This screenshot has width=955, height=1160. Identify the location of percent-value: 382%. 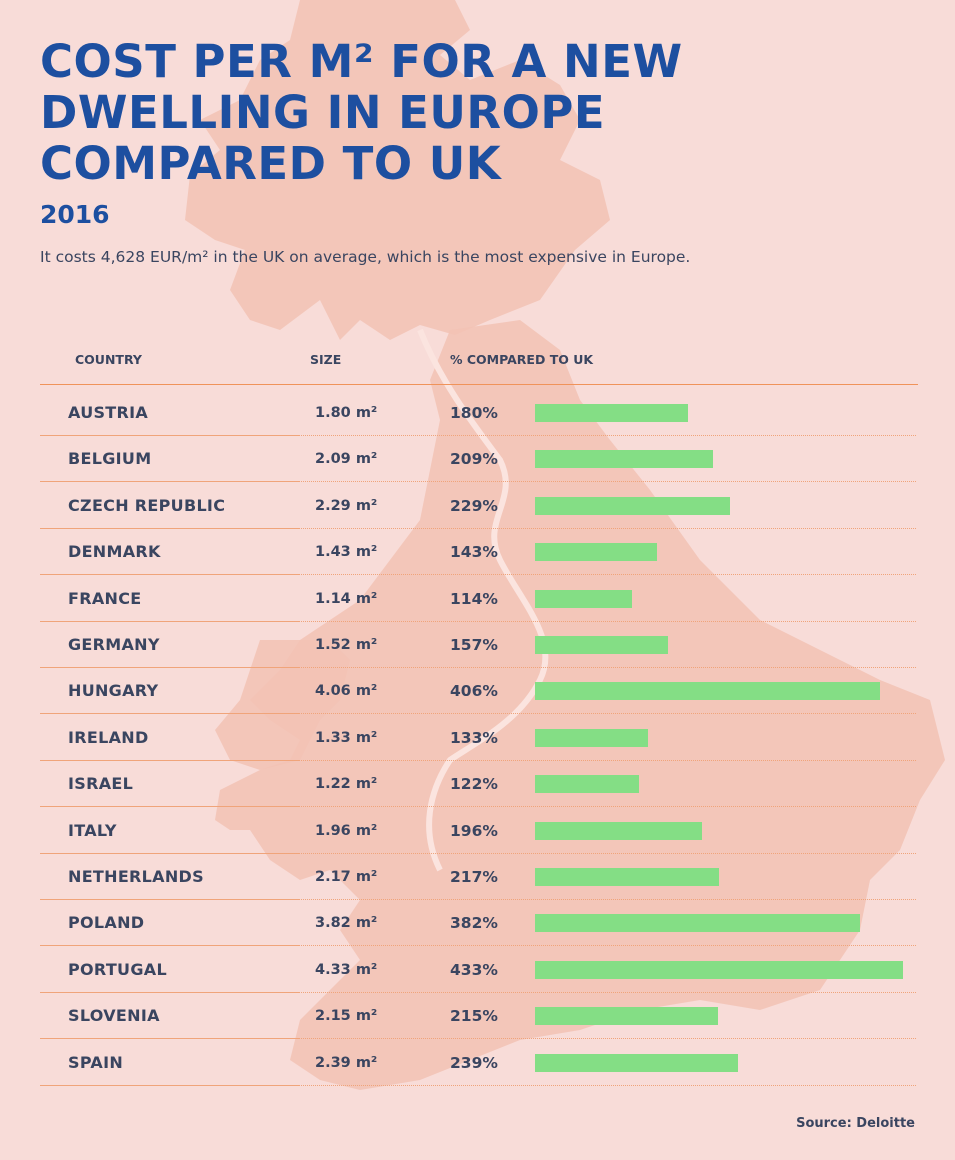
(474, 923).